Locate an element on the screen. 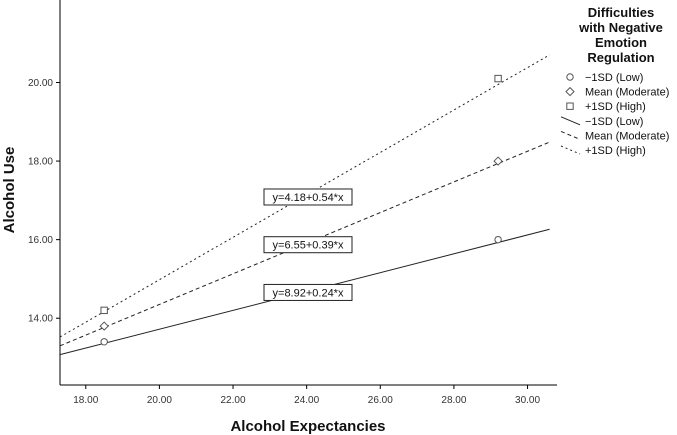 Image resolution: width=677 pixels, height=435 pixels. equation-label: y=4.18+0.54*x is located at coordinates (308, 198).